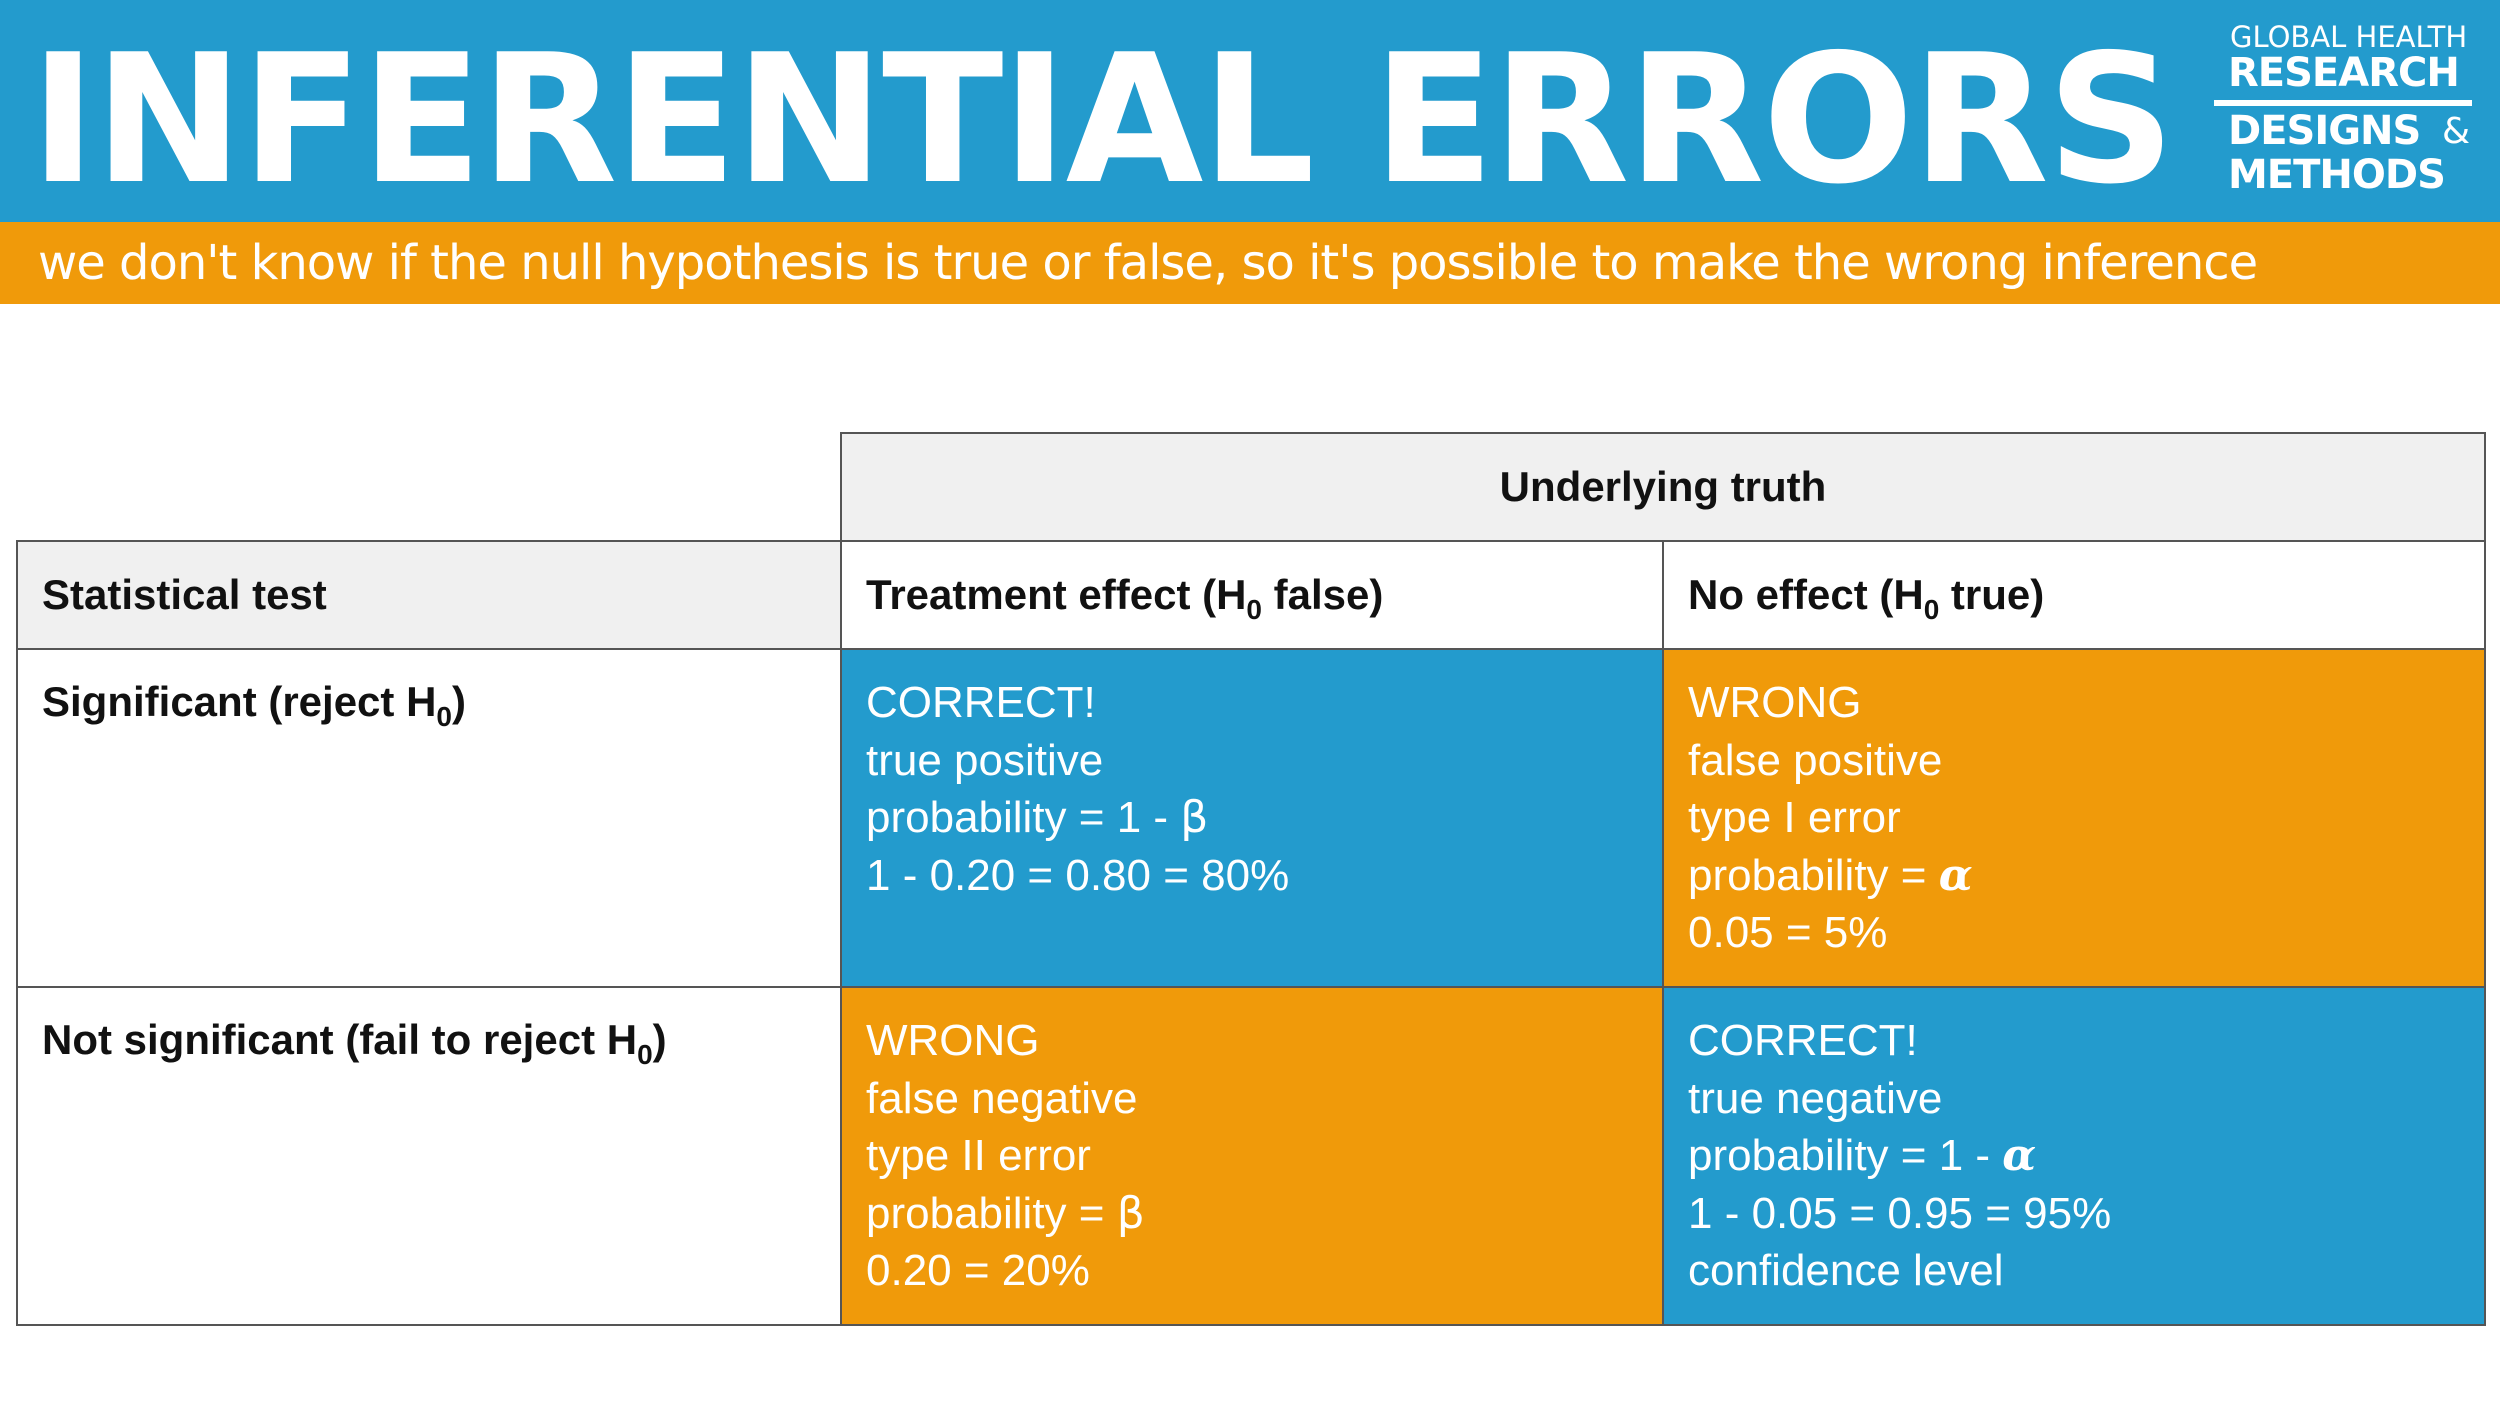 The image size is (2500, 1406). What do you see at coordinates (1078, 875) in the screenshot?
I see `cell-calculation: 1 - 0.20 = 0.80 = 80%` at bounding box center [1078, 875].